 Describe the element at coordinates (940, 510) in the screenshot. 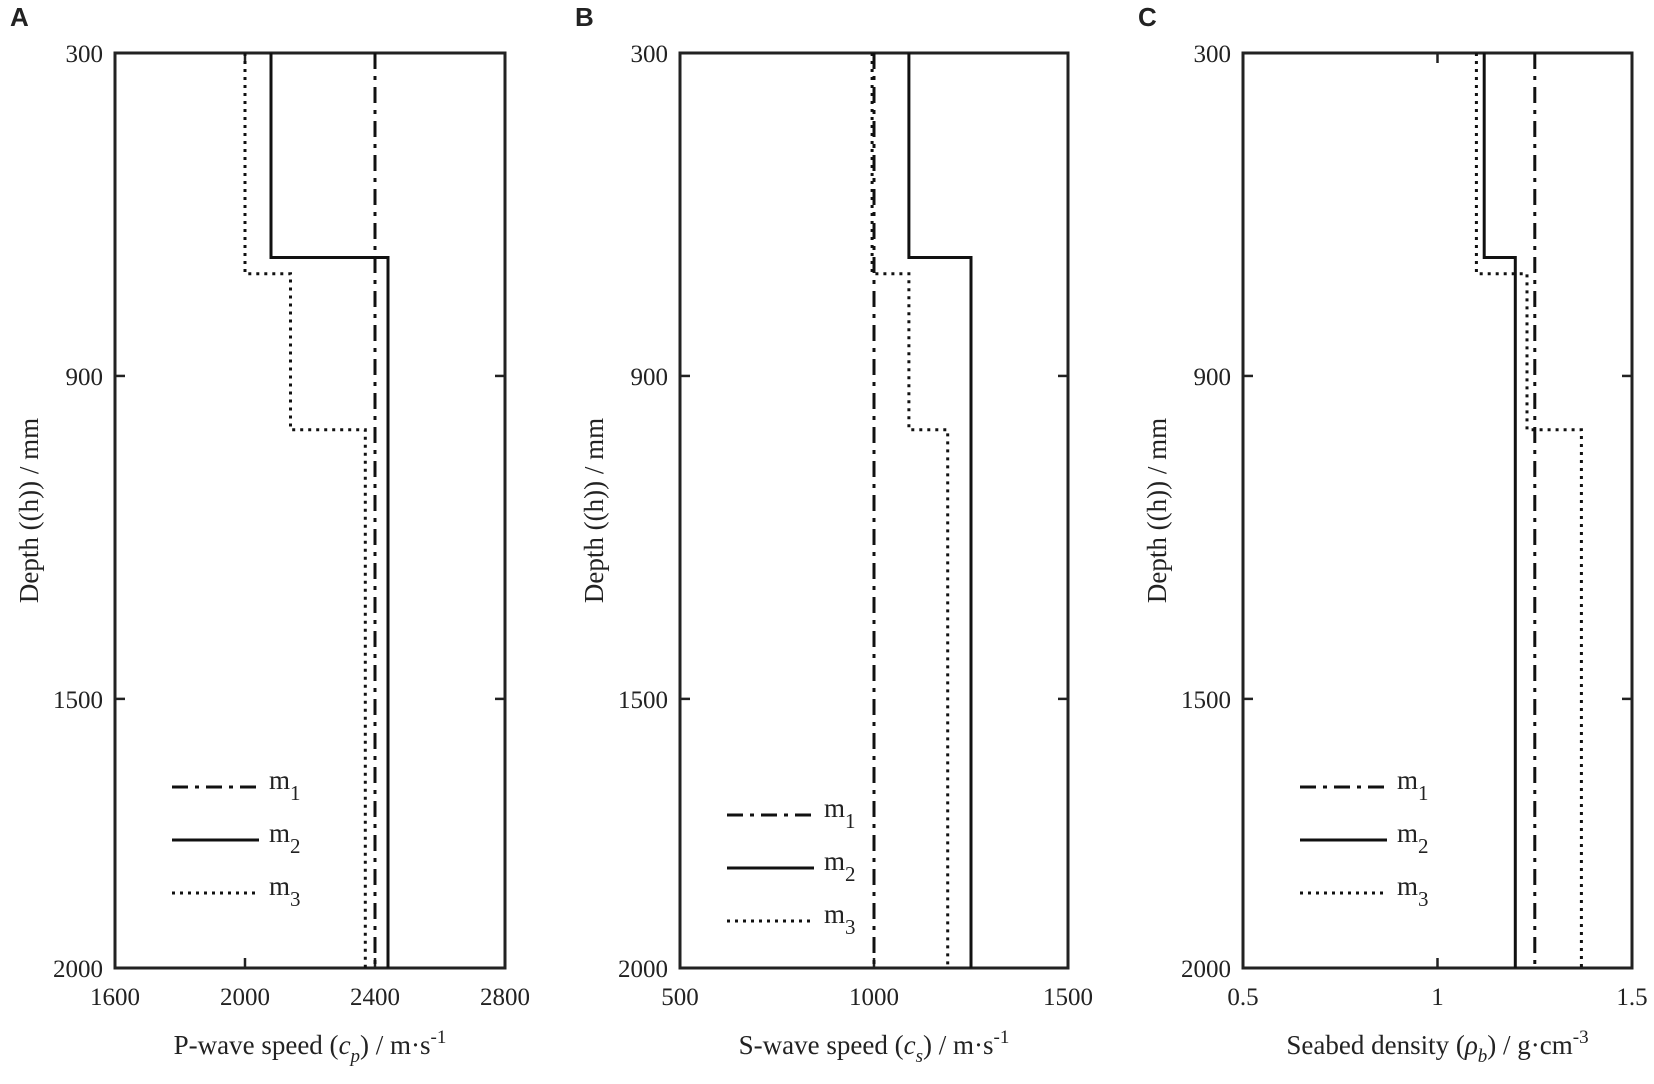

I see `panel-b-series-m2` at that location.